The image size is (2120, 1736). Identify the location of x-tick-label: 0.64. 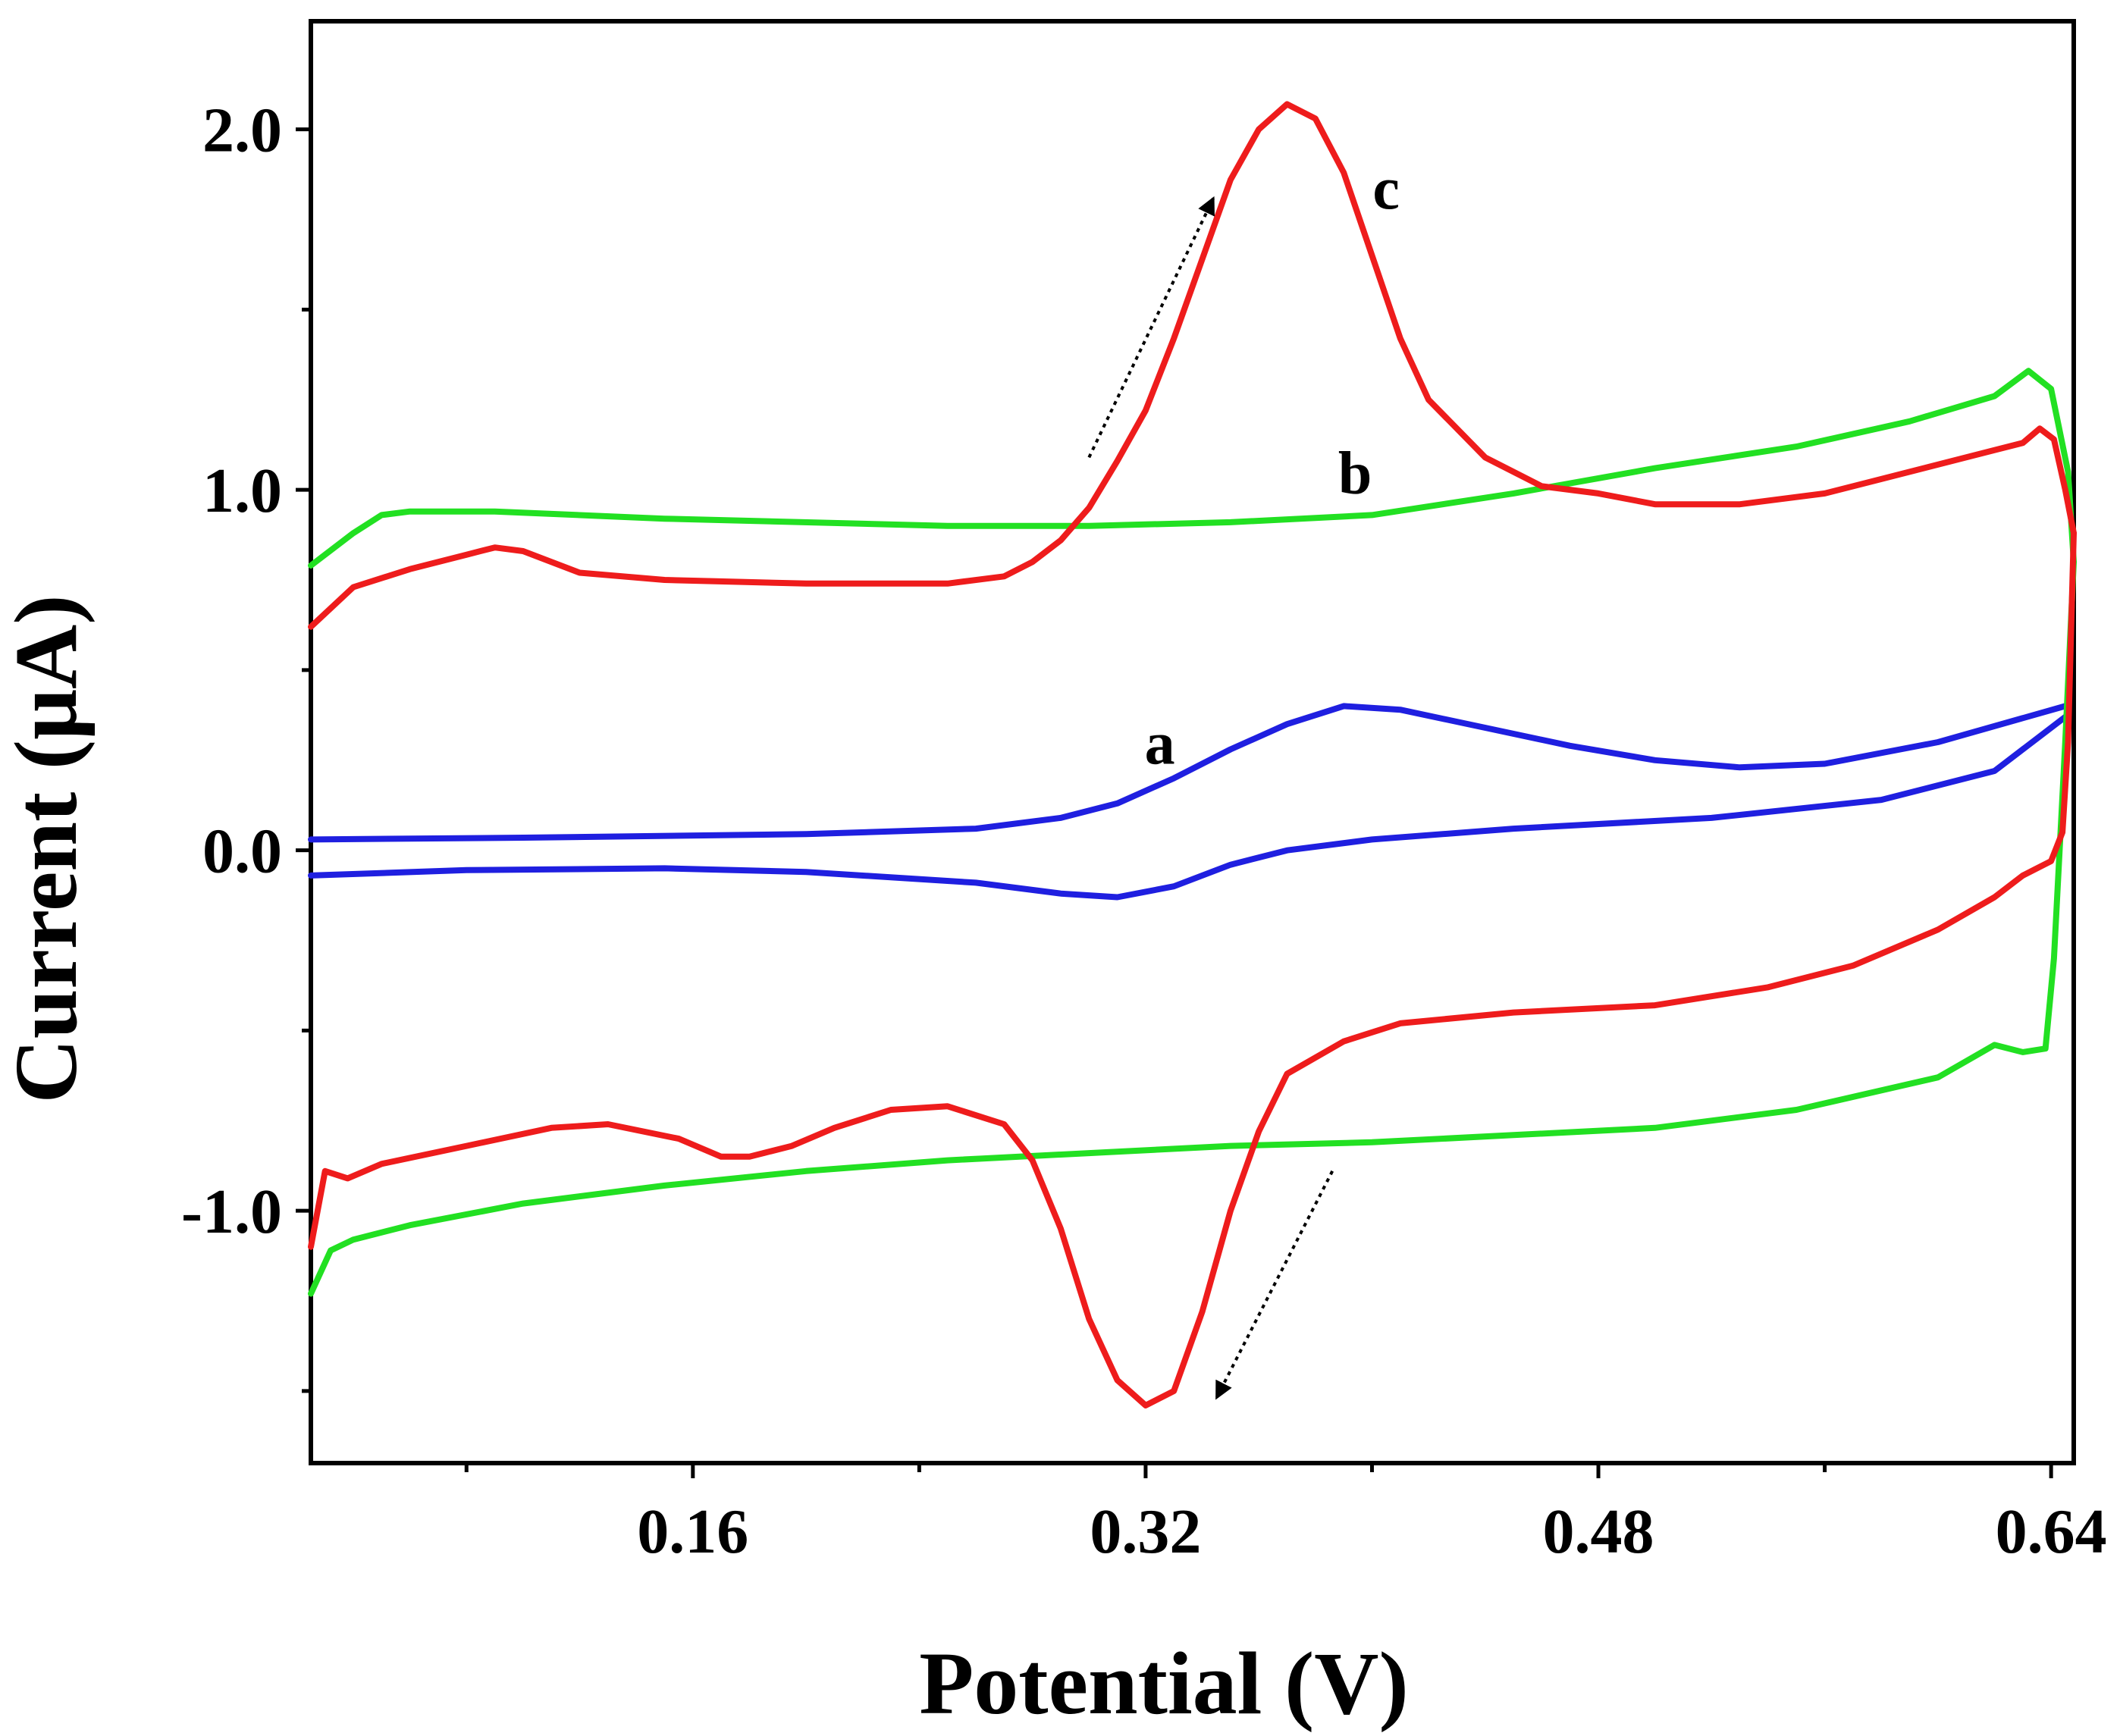
(2051, 1531).